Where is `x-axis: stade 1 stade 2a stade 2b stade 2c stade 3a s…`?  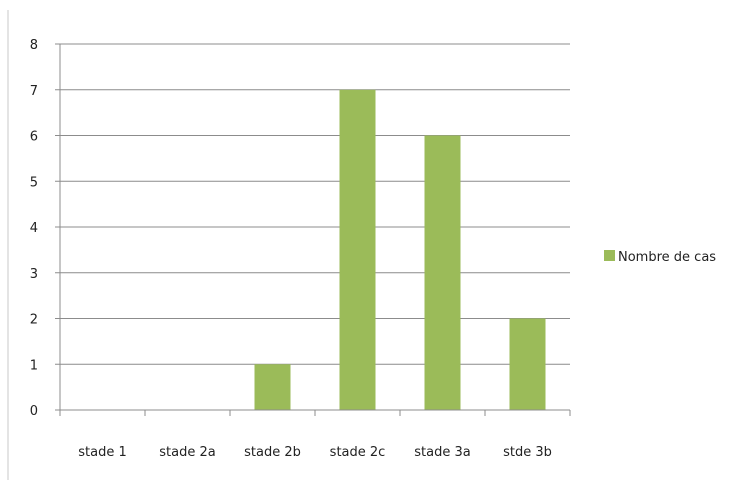
x-axis: stade 1 stade 2a stade 2b stade 2c stade 3a s… is located at coordinates (315, 434).